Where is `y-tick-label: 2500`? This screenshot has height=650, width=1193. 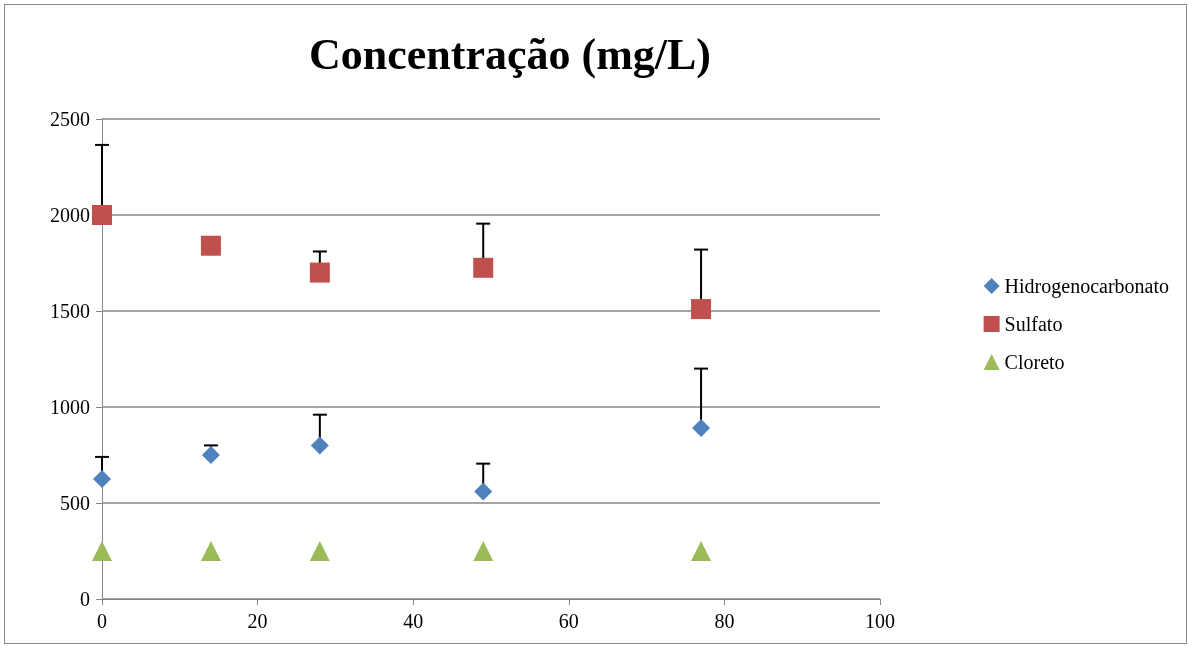
y-tick-label: 2500 is located at coordinates (70, 119).